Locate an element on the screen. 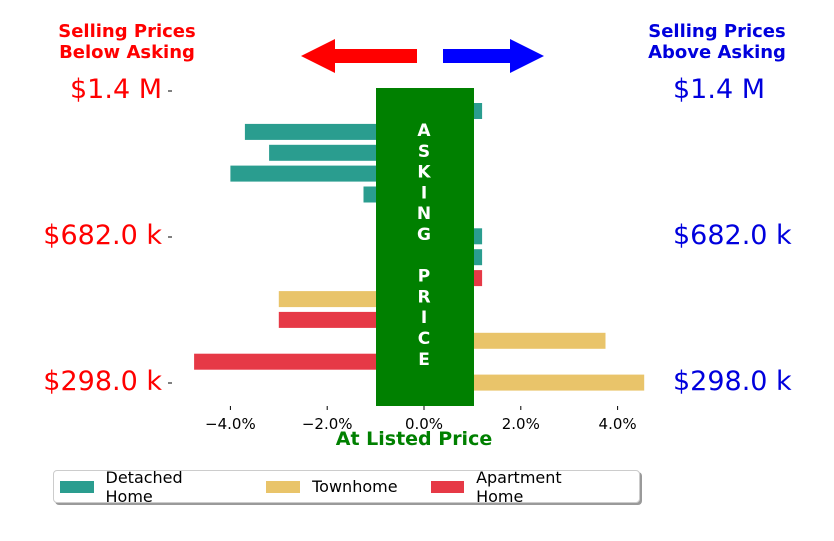 The height and width of the screenshot is (541, 834). legend-item-detached: Detached Home is located at coordinates (146, 487).